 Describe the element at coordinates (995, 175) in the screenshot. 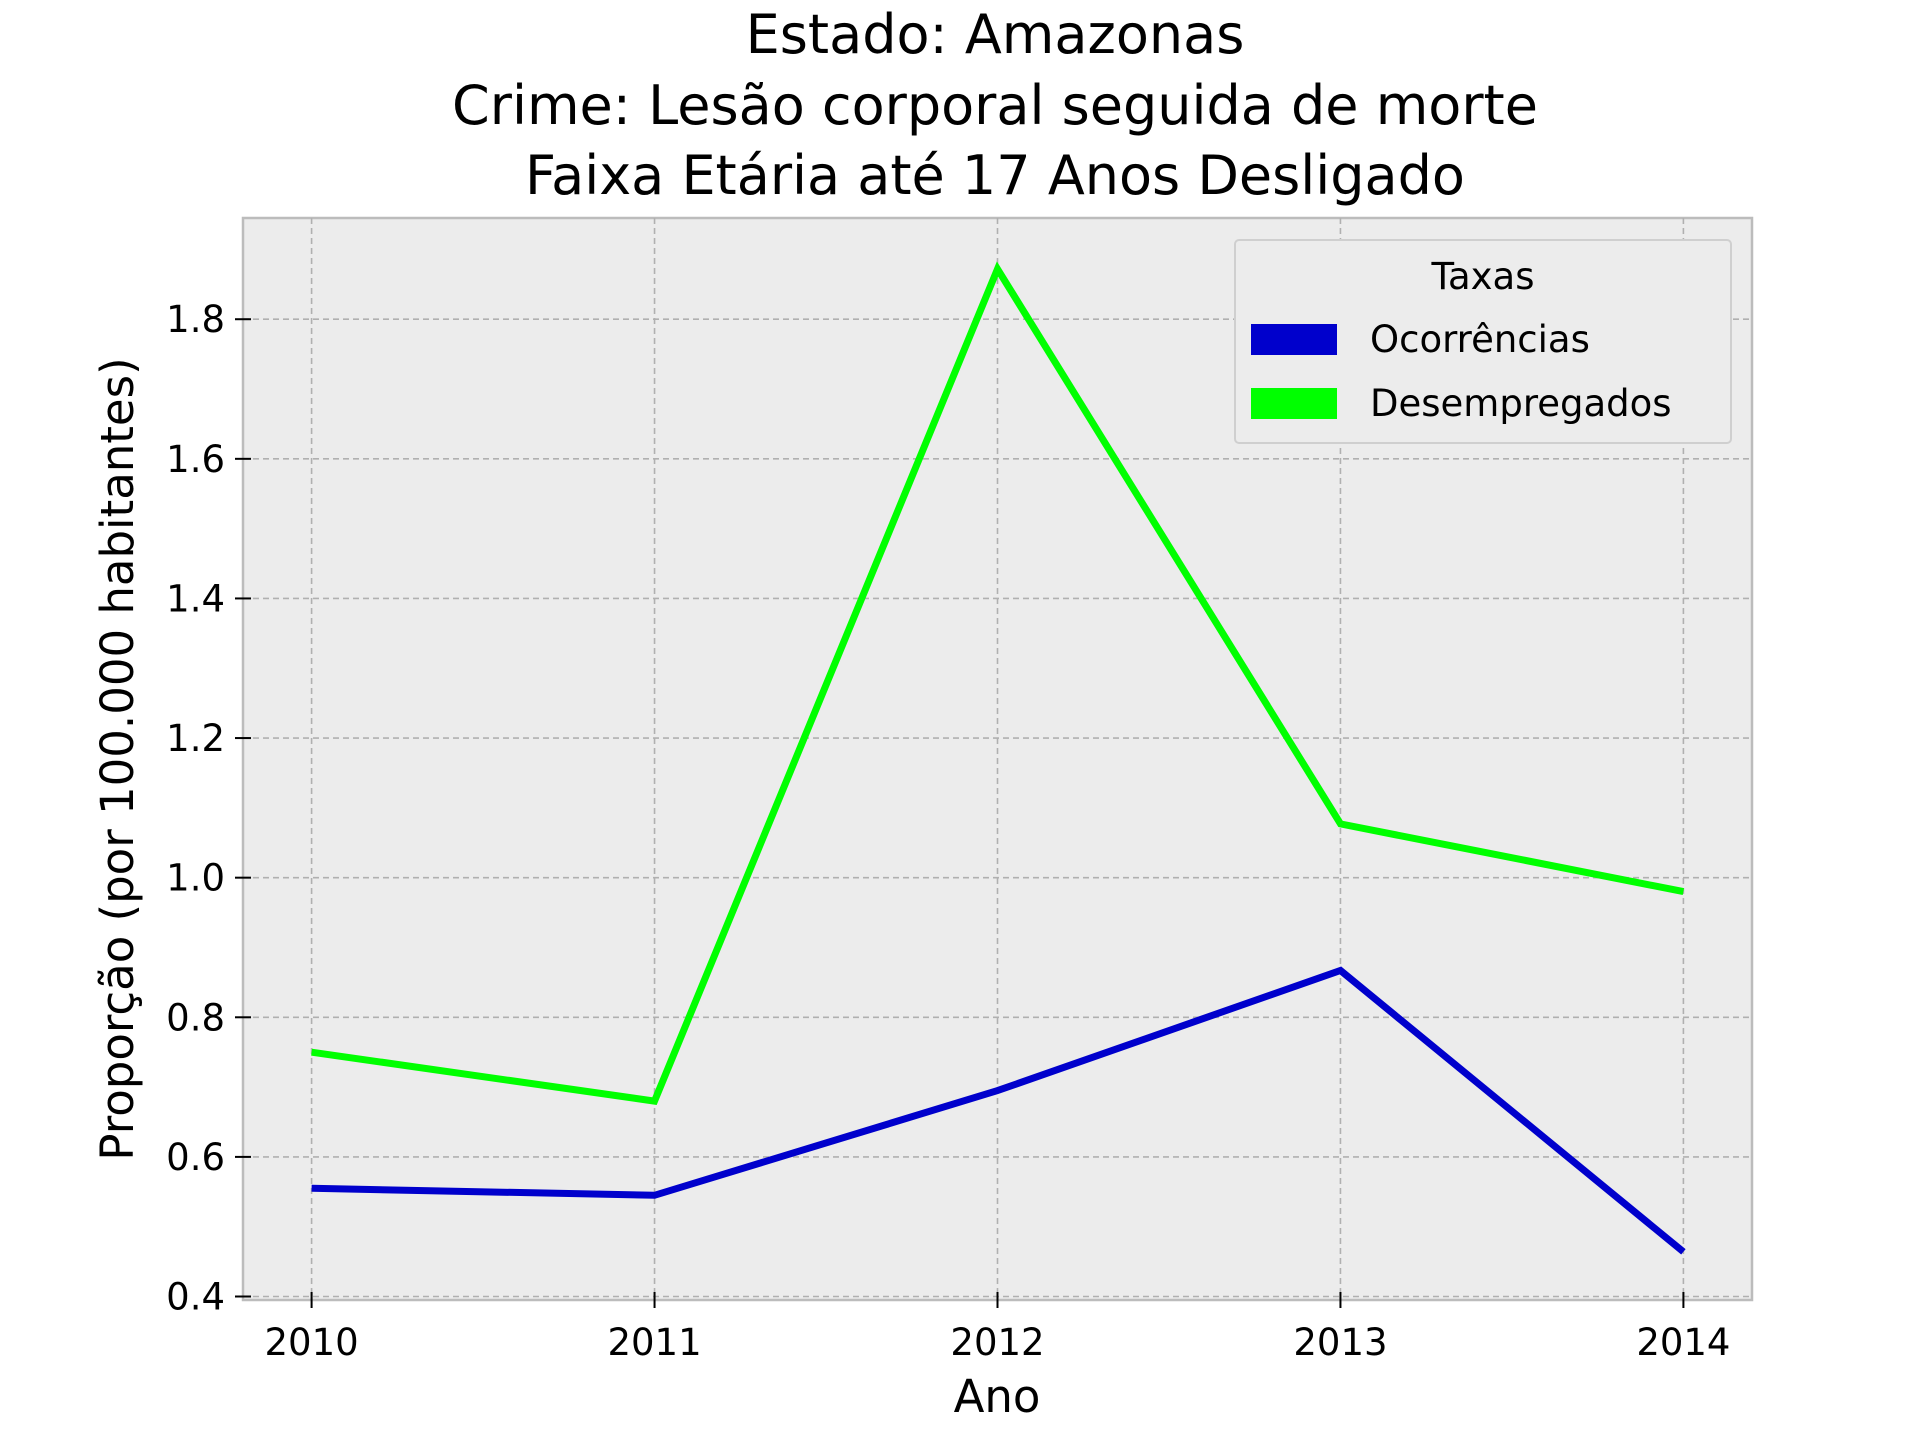

I see `title-line-3: Faixa Etária até 17 Anos Desligado` at that location.